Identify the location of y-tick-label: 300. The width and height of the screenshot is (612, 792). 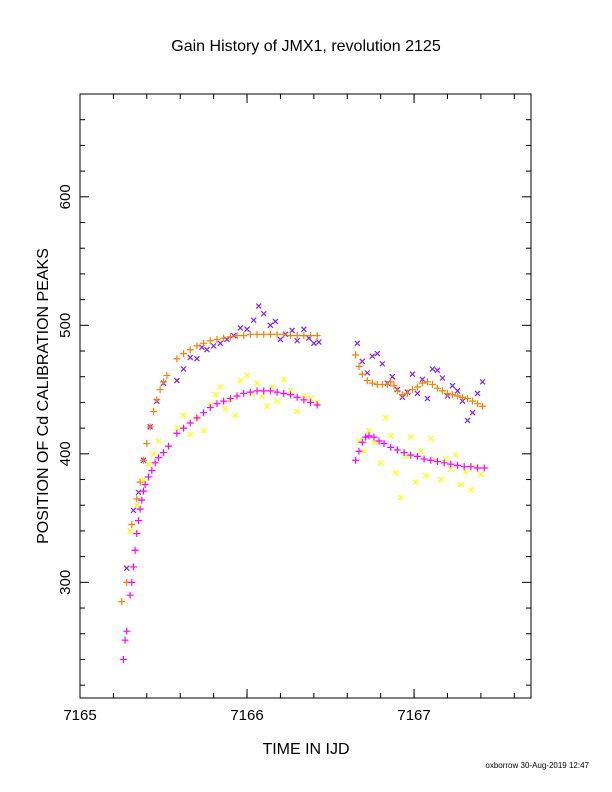
(65, 582).